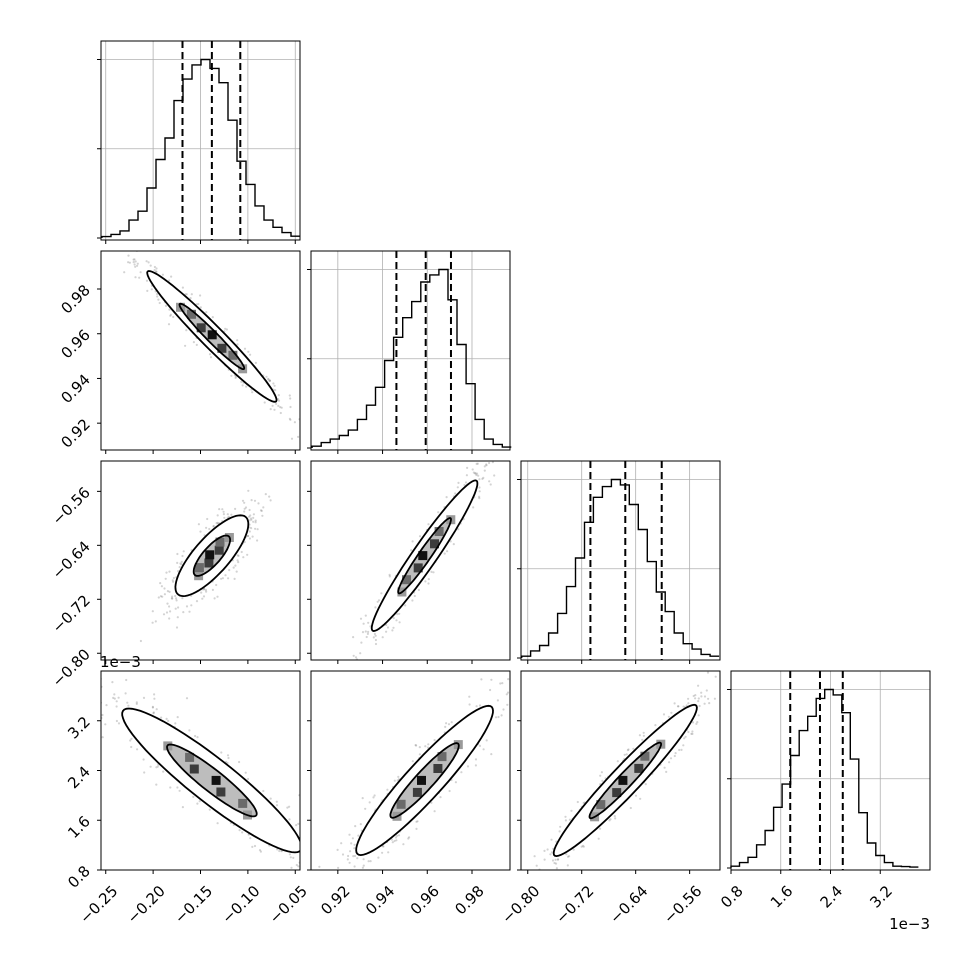 The image size is (970, 970). I want to click on x-tick-label: −0.72, so click(574, 904).